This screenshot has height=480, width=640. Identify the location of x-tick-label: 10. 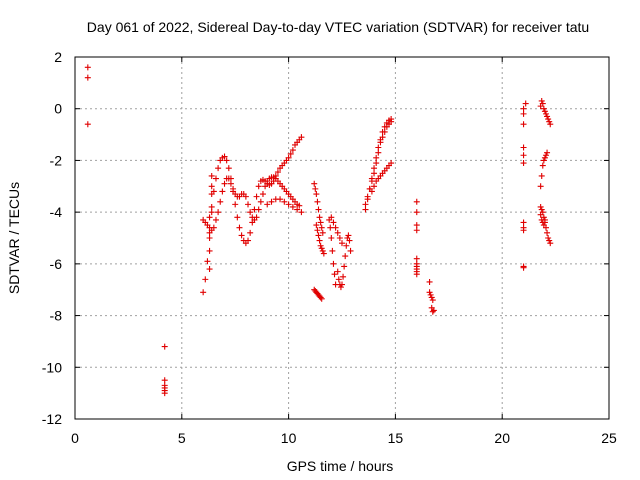
(289, 438).